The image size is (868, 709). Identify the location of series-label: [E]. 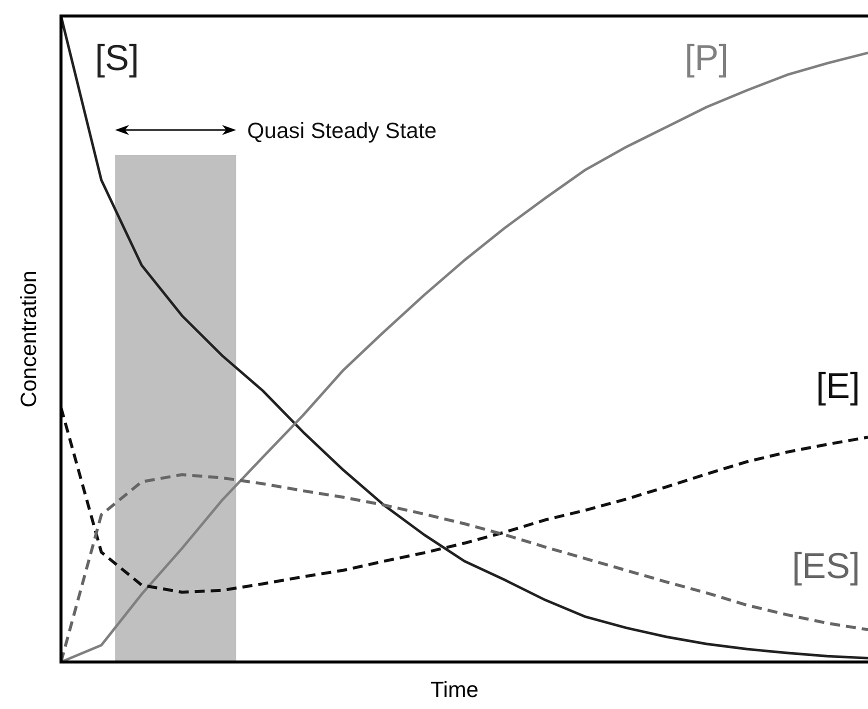
(838, 385).